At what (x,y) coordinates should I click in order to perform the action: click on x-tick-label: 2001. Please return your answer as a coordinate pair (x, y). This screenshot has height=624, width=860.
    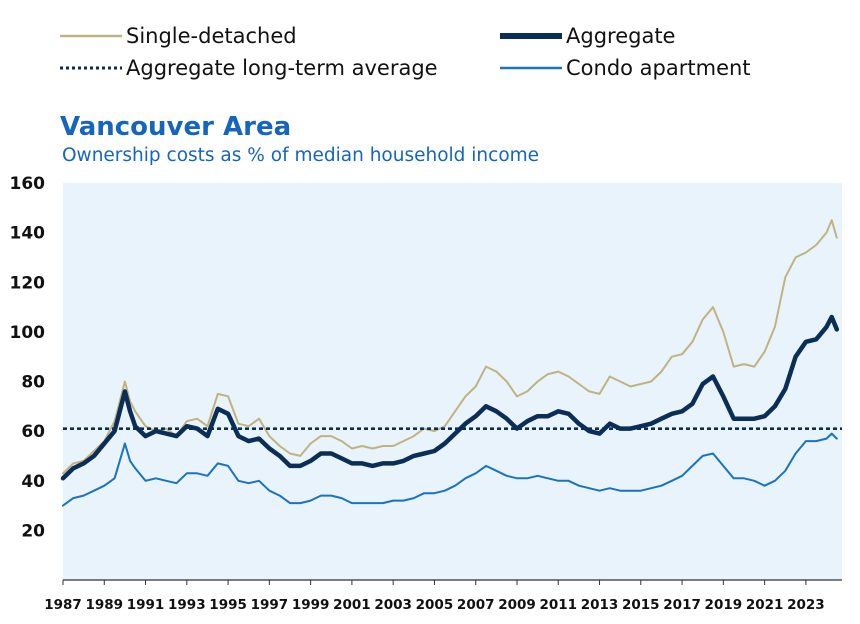
    Looking at the image, I should click on (352, 605).